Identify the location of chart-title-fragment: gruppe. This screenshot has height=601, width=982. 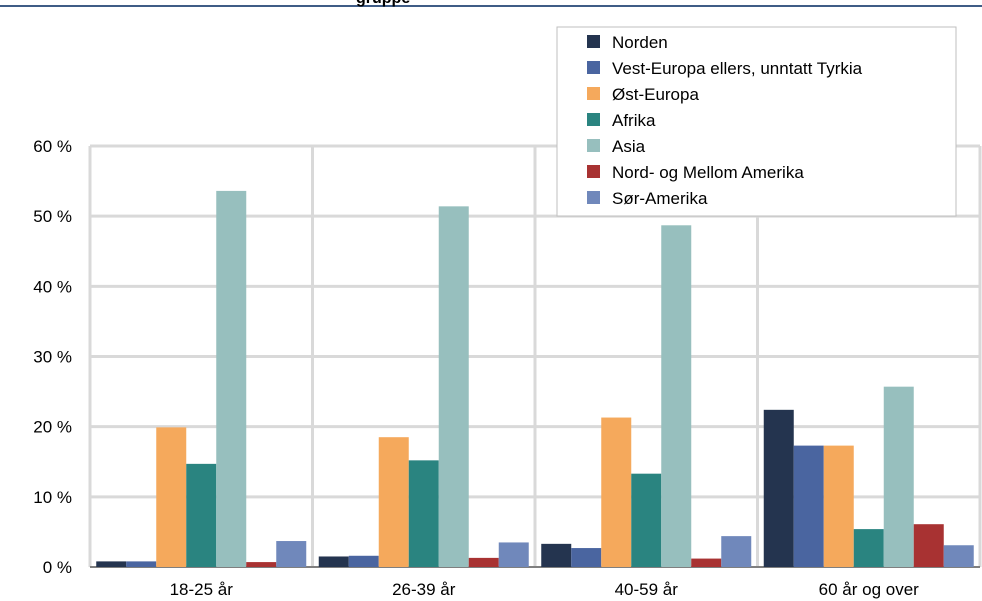
(383, 3).